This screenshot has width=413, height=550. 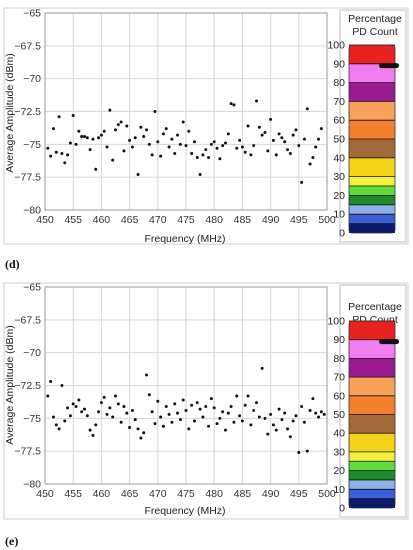 What do you see at coordinates (27, 386) in the screenshot?
I see `y-axis-ticks: −65 −67.5 −70 −72.5 −75 −77.5 −80` at bounding box center [27, 386].